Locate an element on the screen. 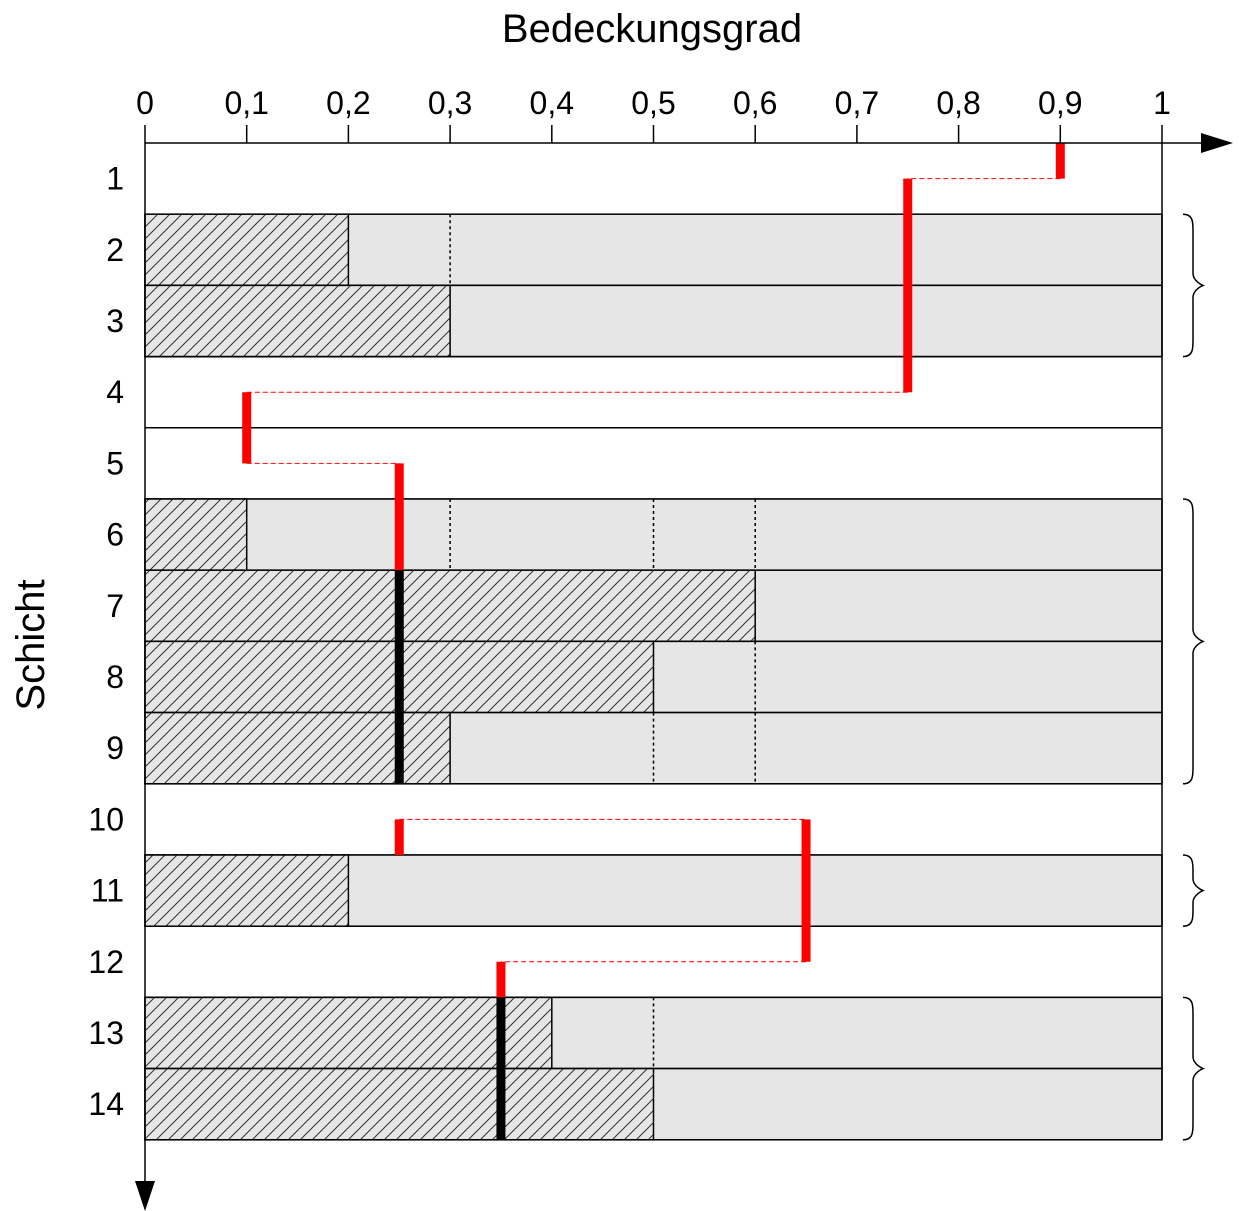 The image size is (1239, 1211). x-tick-label: 0,1 is located at coordinates (246, 103).